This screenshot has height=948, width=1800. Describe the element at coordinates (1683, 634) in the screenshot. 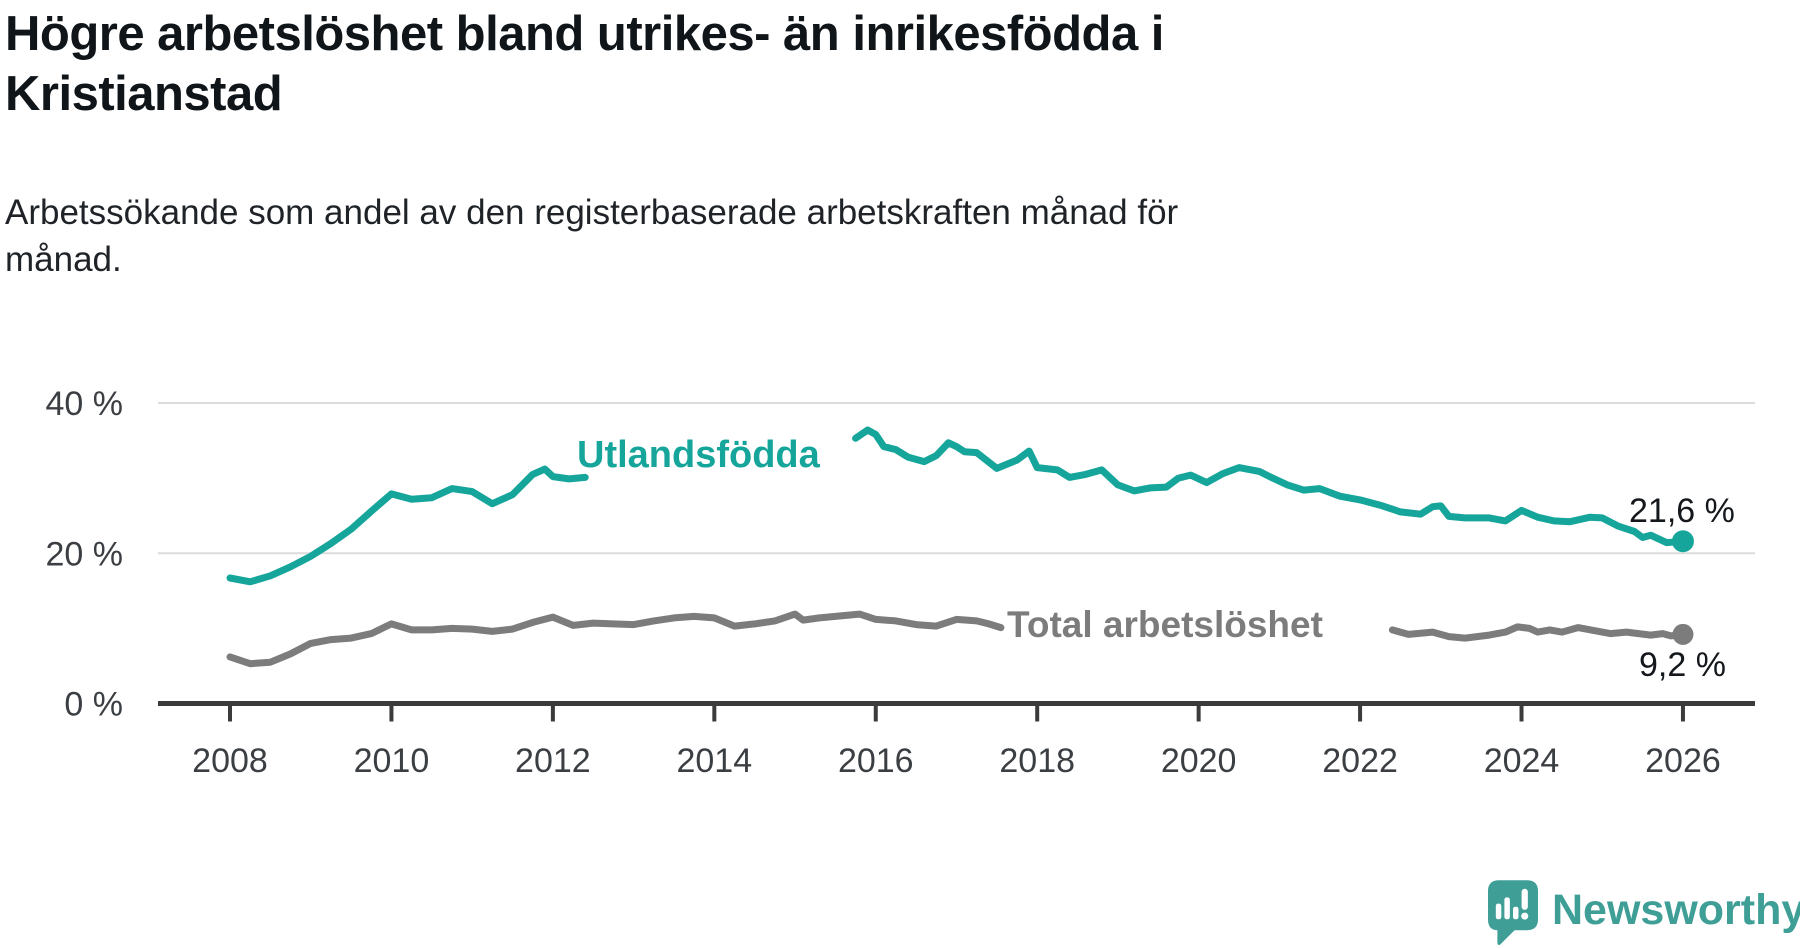

I see `series-end-dot-total` at that location.